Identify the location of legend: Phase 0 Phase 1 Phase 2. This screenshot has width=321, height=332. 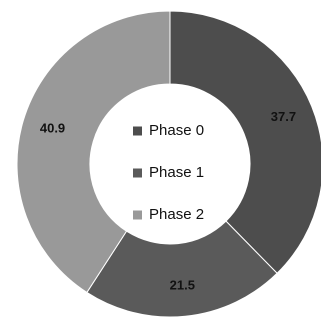
(168, 172).